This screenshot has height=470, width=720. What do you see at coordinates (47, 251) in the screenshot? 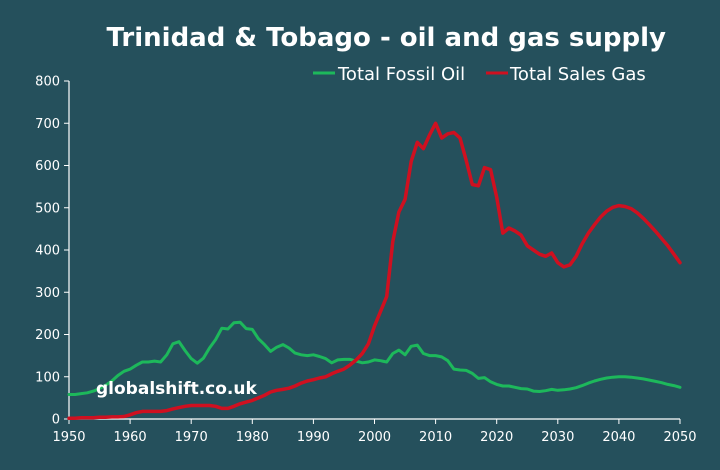
I see `y-tick-label: 400` at bounding box center [47, 251].